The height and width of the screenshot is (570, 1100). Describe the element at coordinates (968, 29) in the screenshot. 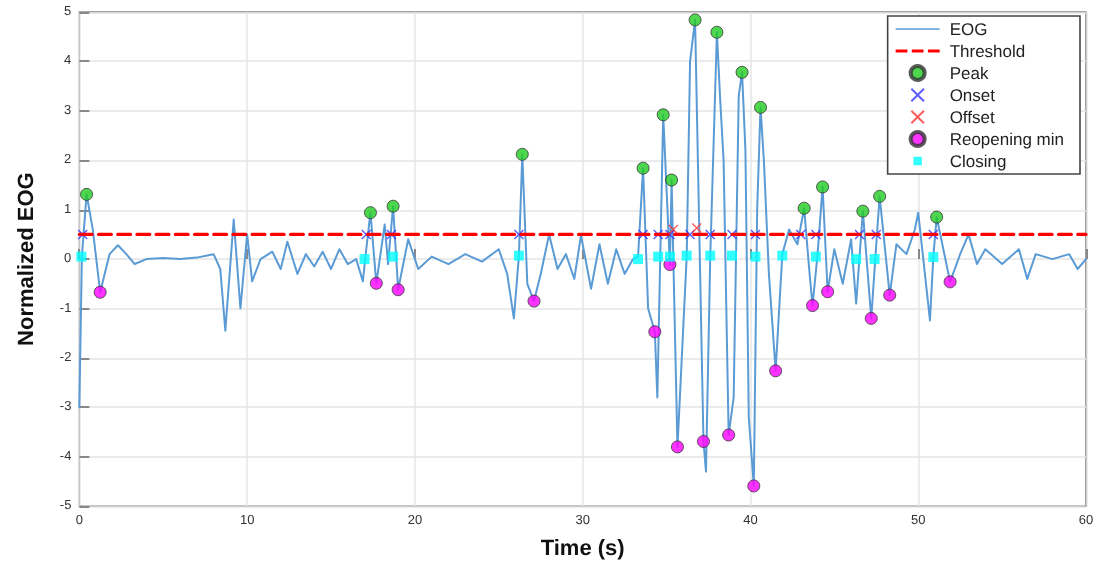

I see `legend-label: EOG` at that location.